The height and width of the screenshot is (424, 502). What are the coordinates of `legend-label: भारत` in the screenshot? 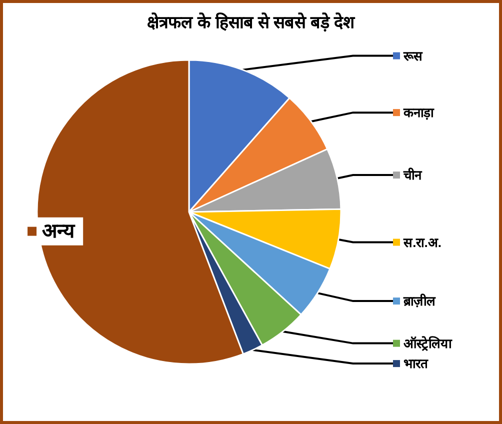 It's located at (416, 364).